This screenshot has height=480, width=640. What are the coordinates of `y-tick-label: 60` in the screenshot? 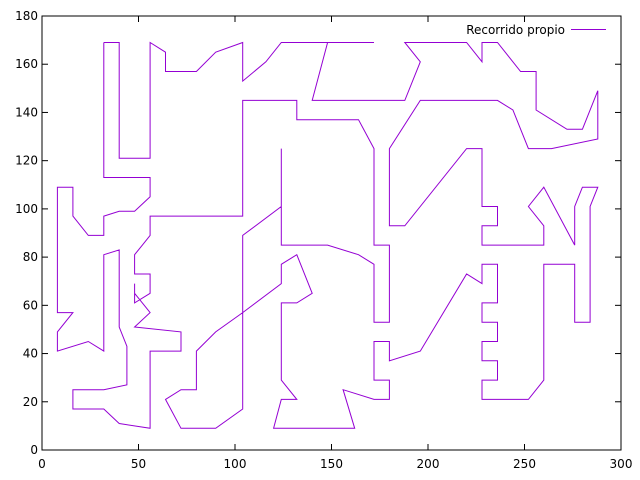 It's located at (30, 305).